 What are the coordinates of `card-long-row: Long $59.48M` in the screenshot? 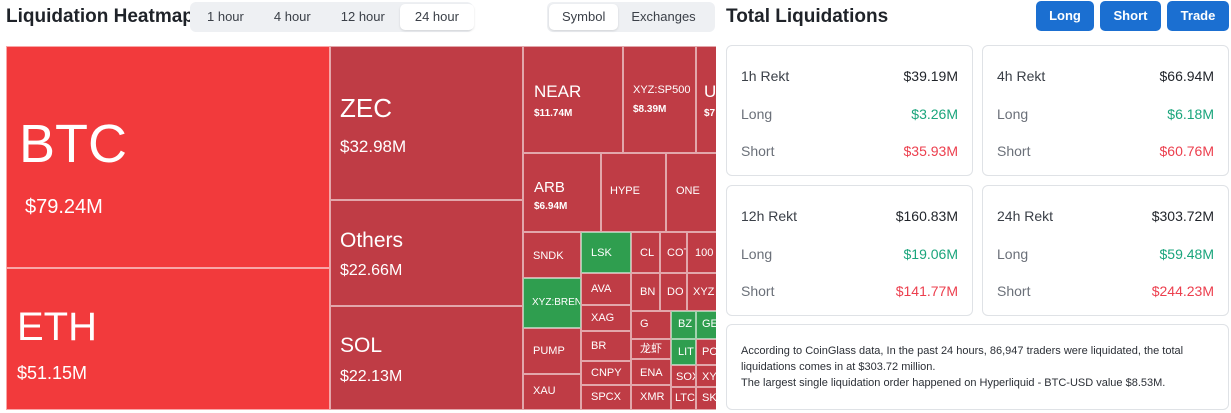 It's located at (1105, 254).